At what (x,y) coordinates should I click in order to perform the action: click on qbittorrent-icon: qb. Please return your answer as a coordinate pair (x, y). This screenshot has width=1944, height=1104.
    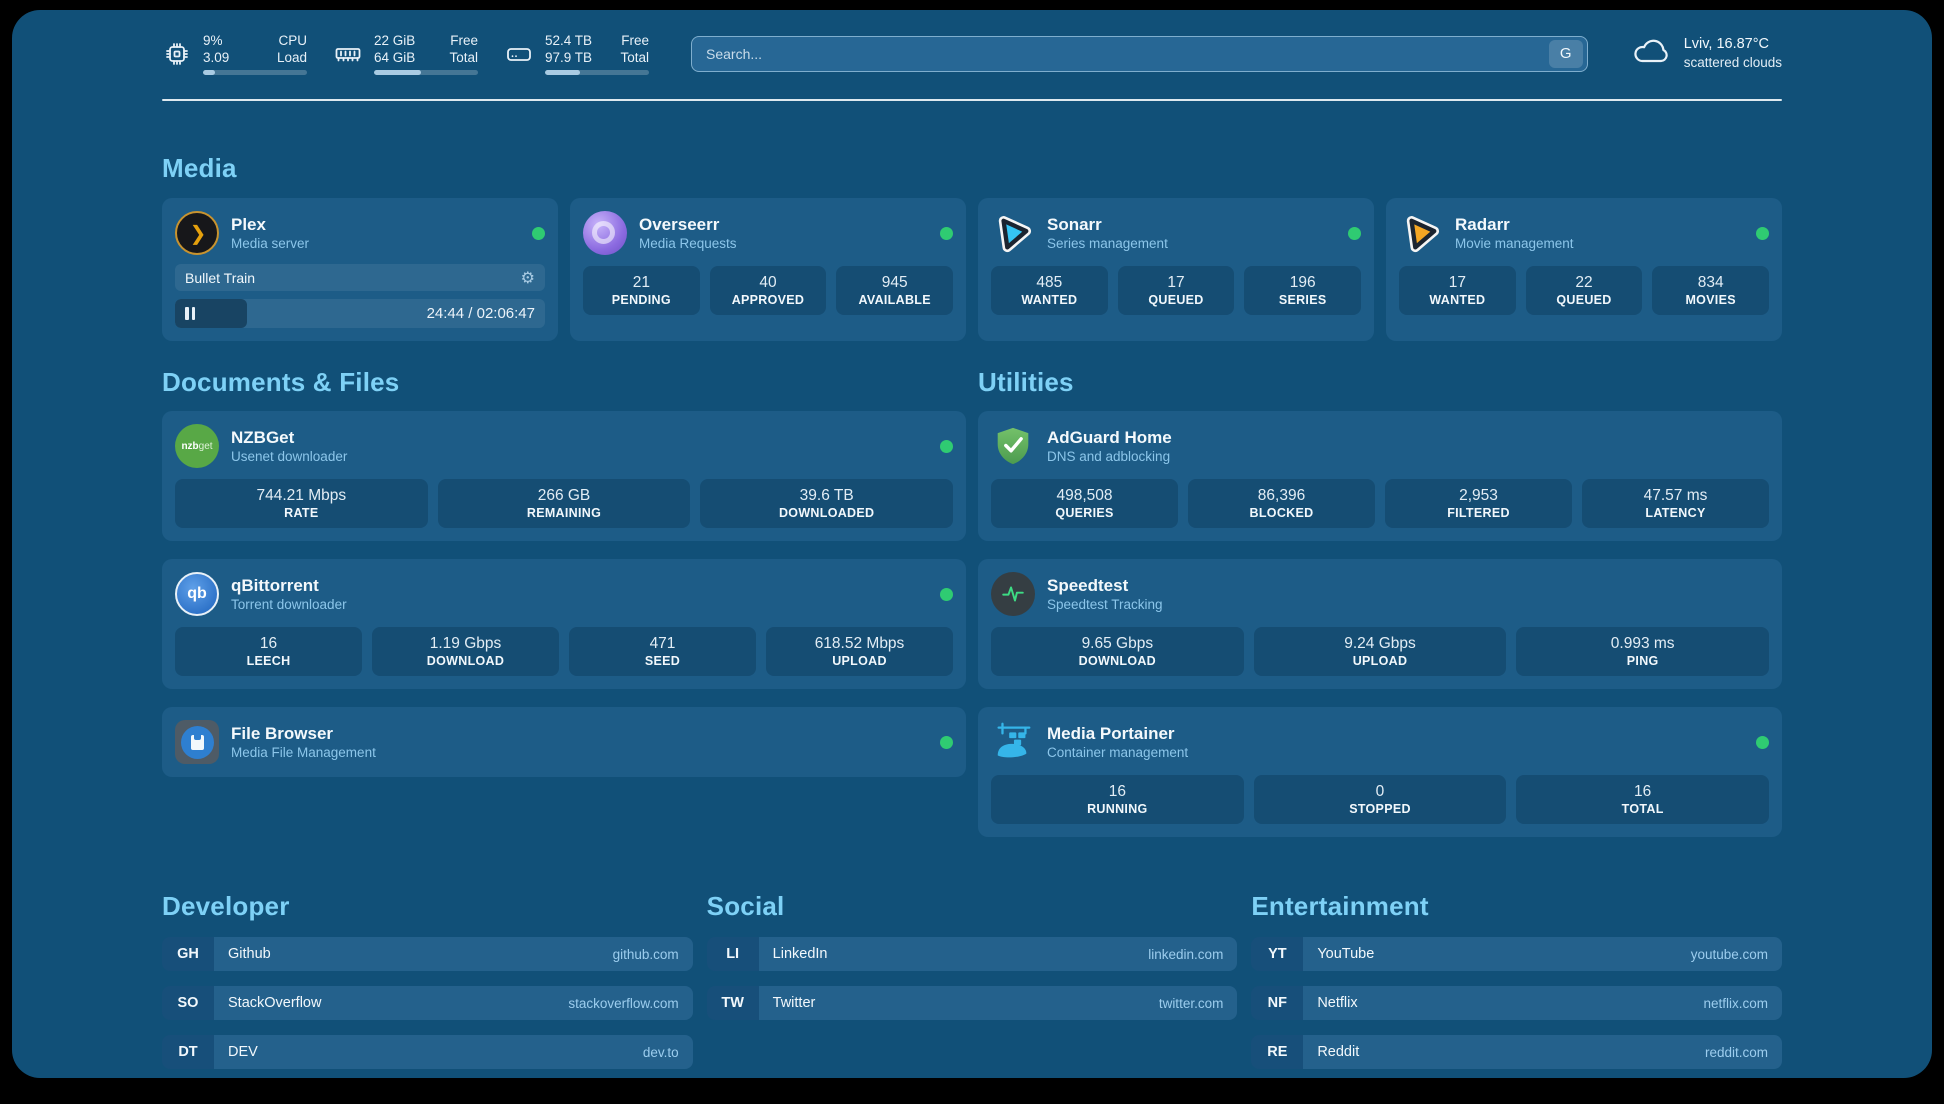
    Looking at the image, I should click on (197, 594).